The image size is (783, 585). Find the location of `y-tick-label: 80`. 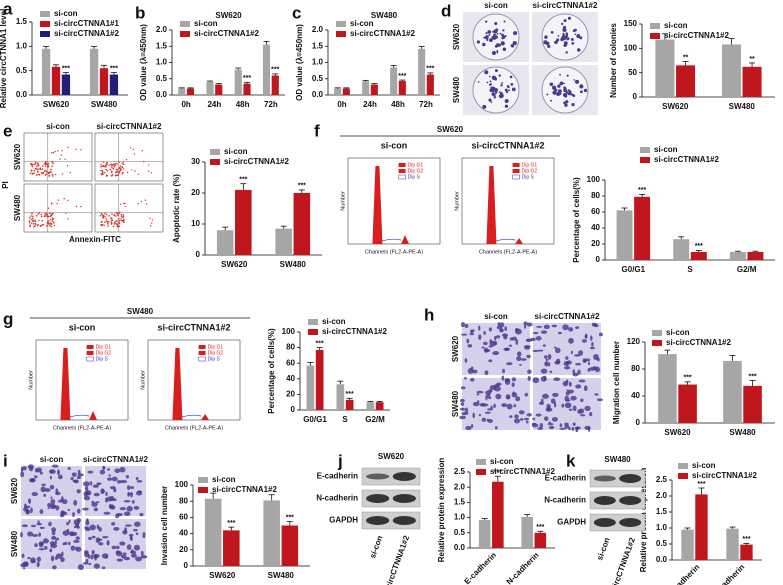

y-tick-label: 80 is located at coordinates (635, 368).